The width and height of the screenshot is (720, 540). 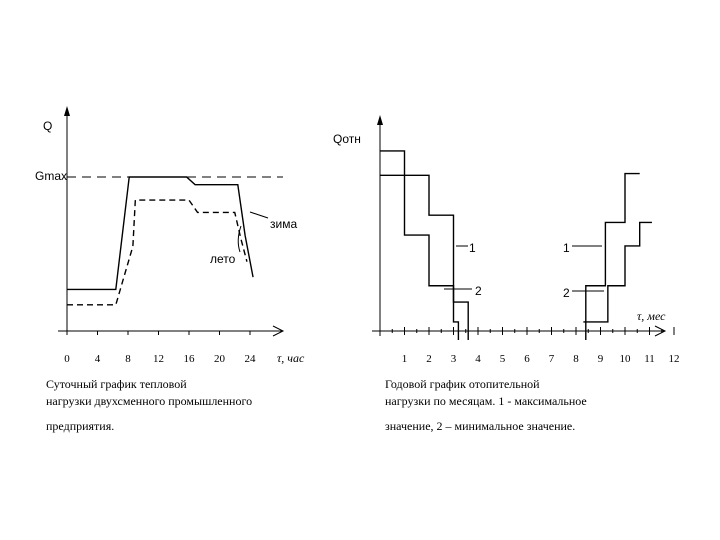 What do you see at coordinates (576, 359) in the screenshot?
I see `right-x-tick-label: 8` at bounding box center [576, 359].